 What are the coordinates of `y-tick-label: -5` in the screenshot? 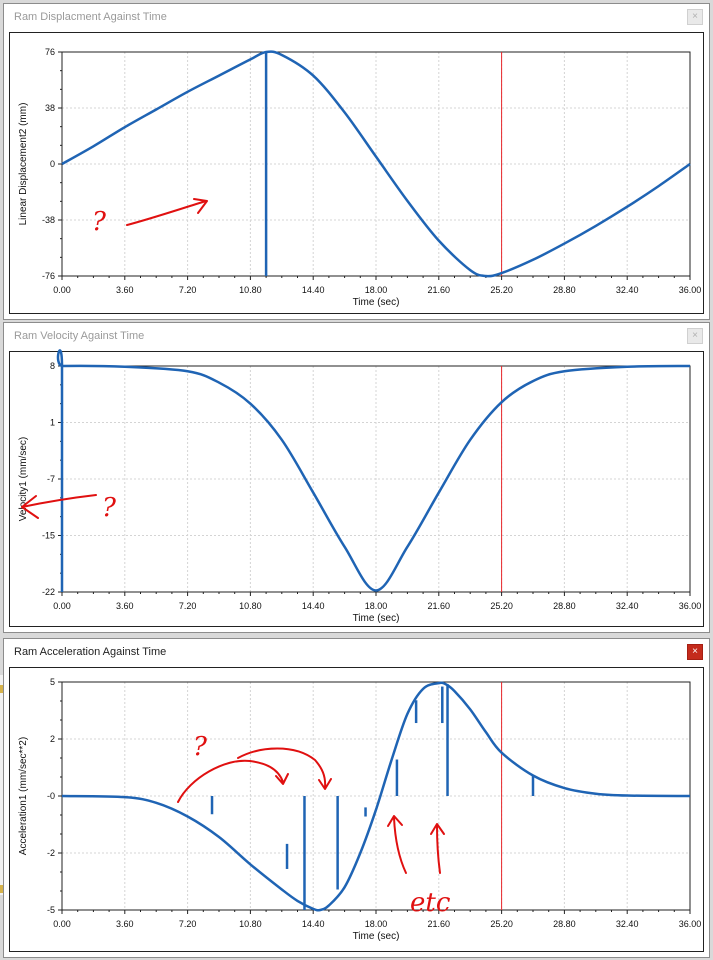 It's located at (51, 910).